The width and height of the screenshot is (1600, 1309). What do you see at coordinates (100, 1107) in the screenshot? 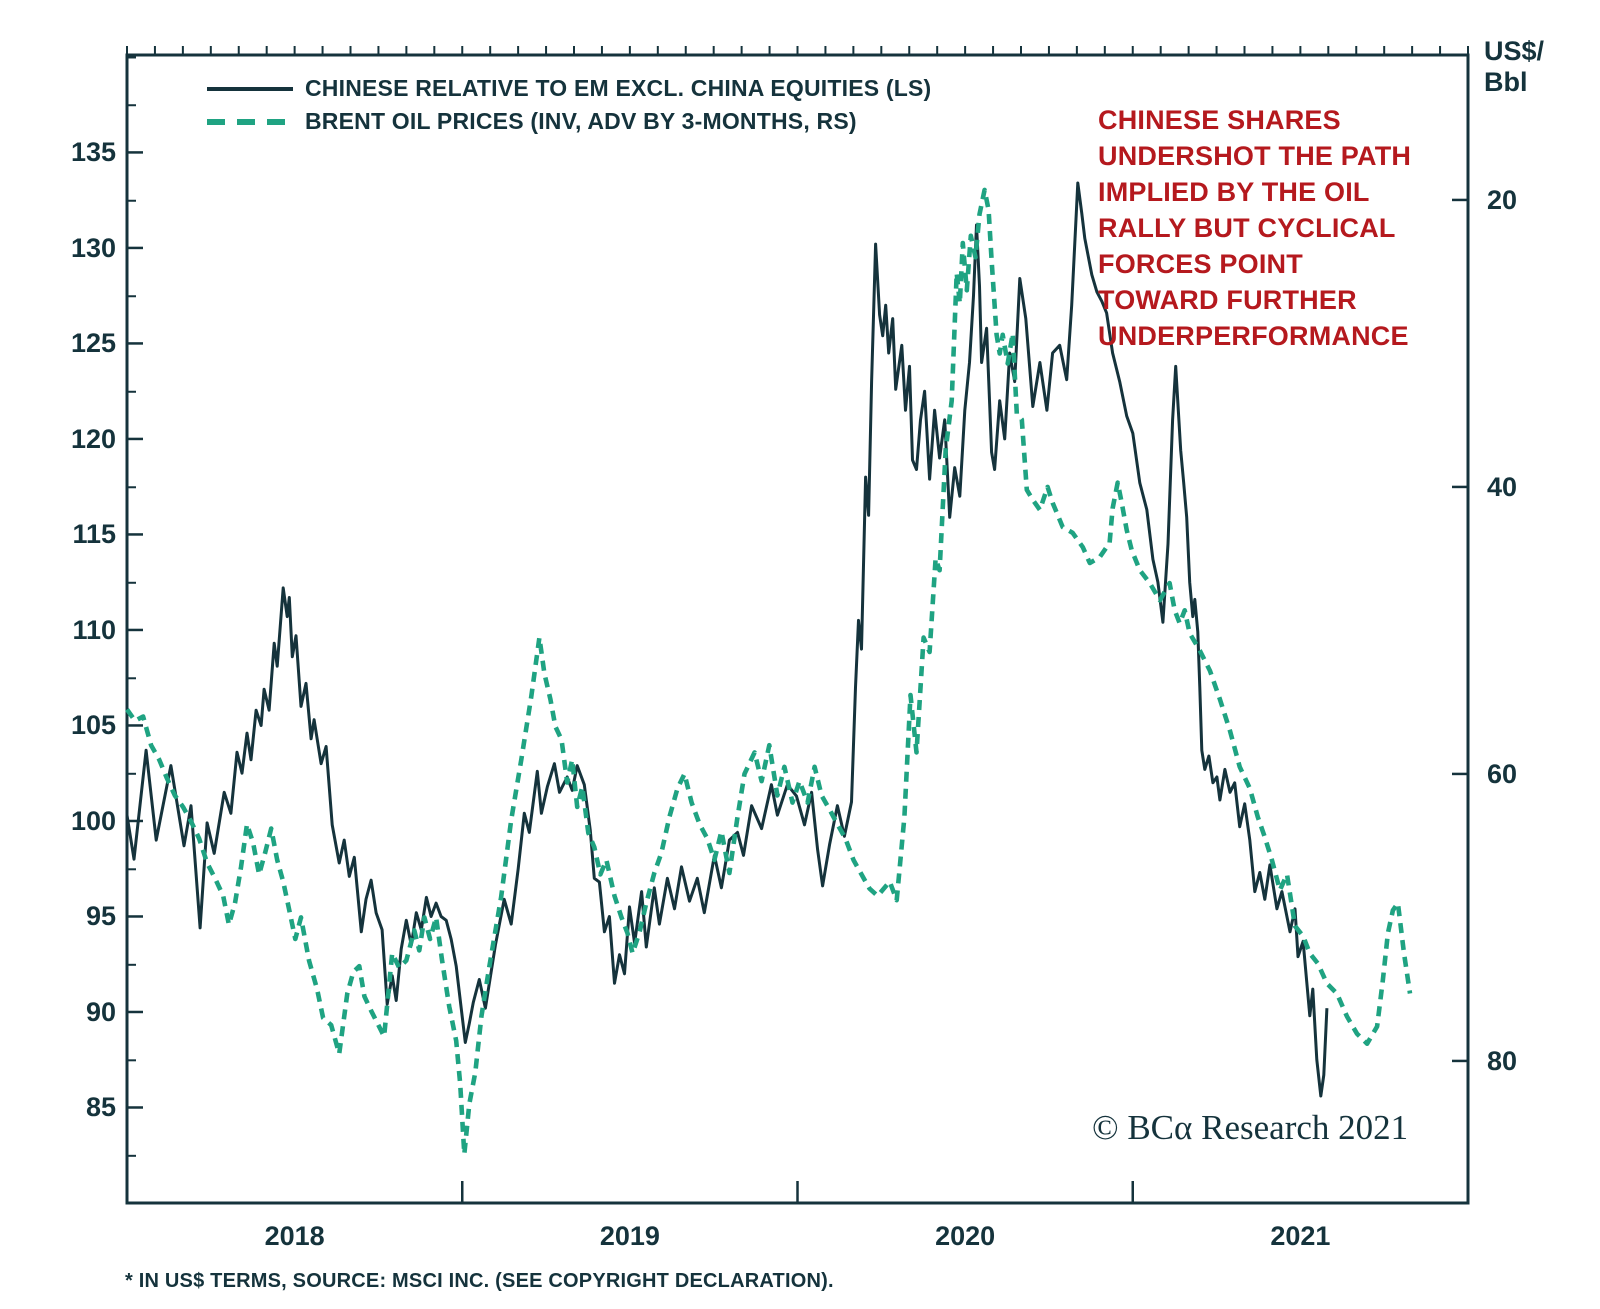
I see `left-axis-tick-label: 85` at bounding box center [100, 1107].